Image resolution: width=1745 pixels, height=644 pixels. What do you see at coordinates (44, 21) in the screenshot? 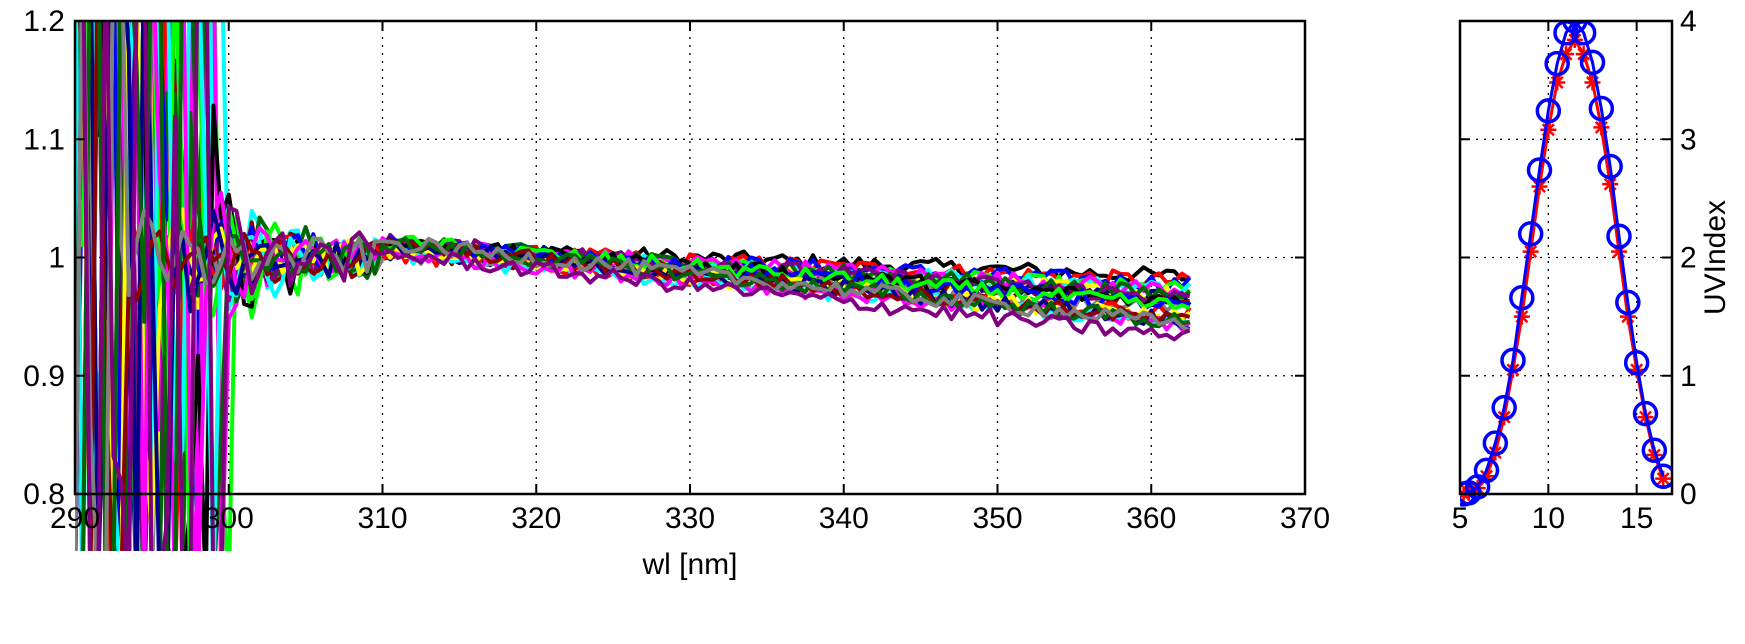
I see `main-ytick-label-1.2: 1.2` at bounding box center [44, 21].